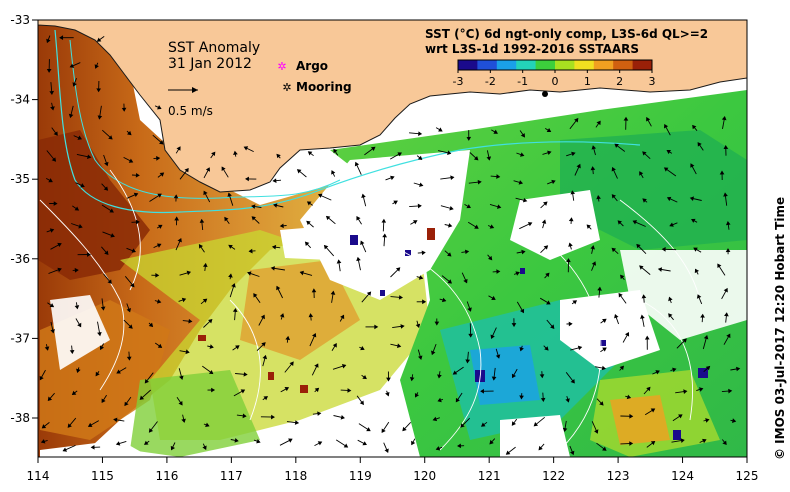 The width and height of the screenshot is (790, 492). I want to click on x-tick-label: 118, so click(295, 476).